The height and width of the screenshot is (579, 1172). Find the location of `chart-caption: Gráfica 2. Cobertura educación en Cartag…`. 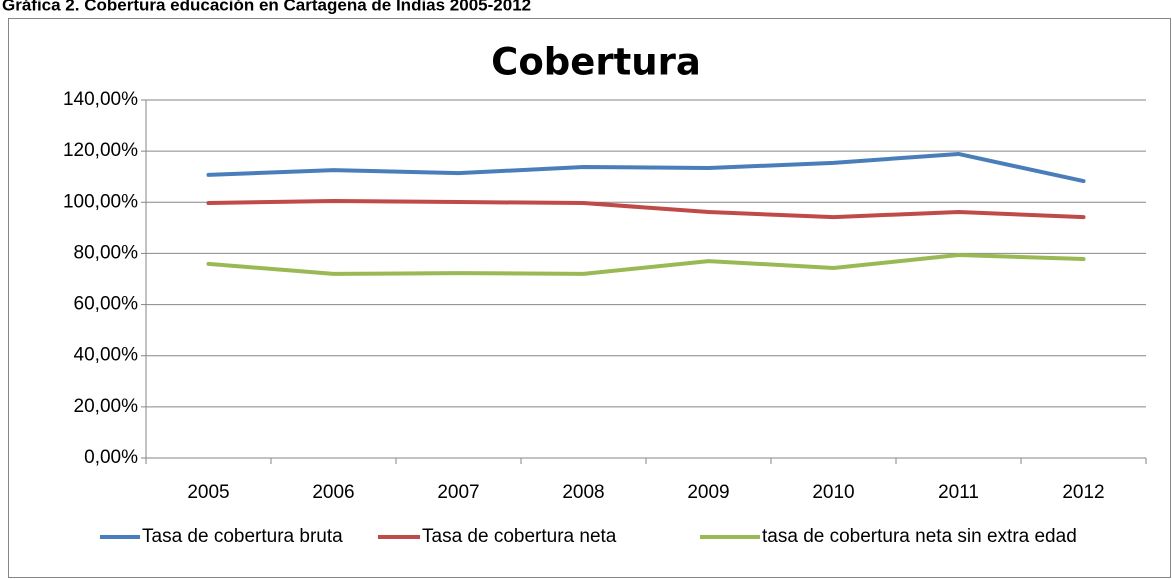

chart-caption: Gráfica 2. Cobertura educación en Cartag… is located at coordinates (266, 7).